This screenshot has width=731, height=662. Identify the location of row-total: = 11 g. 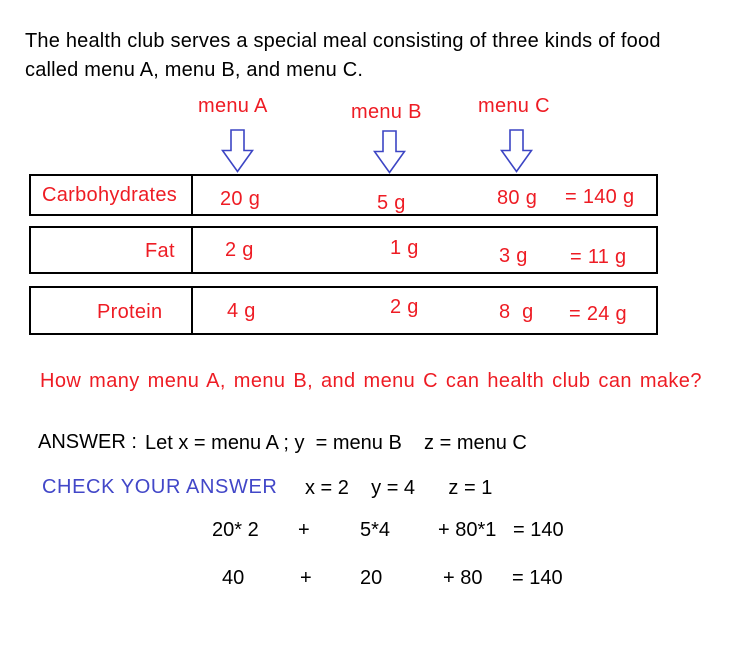
(598, 257).